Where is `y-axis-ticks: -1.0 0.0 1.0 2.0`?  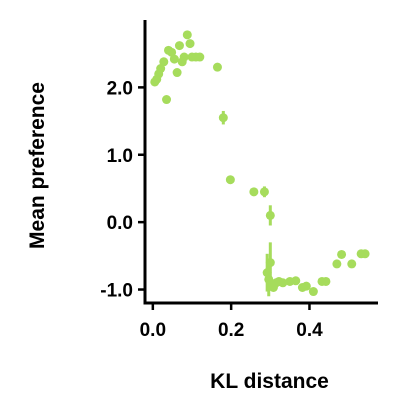
y-axis-ticks: -1.0 0.0 1.0 2.0 is located at coordinates (122, 190).